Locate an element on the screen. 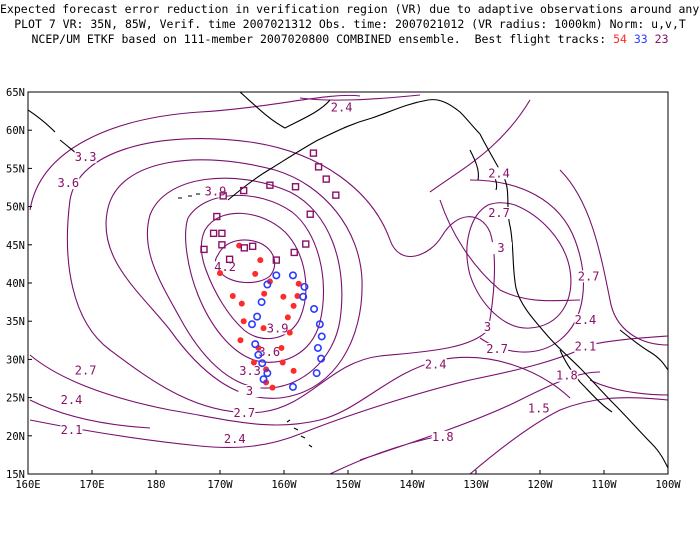 This screenshot has width=700, height=540. contour-3.6 is located at coordinates (255, 278).